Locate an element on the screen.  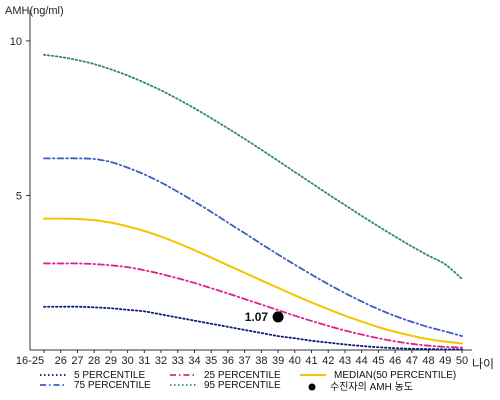
legend-label-0: 5 PERCENTILE is located at coordinates (109, 375).